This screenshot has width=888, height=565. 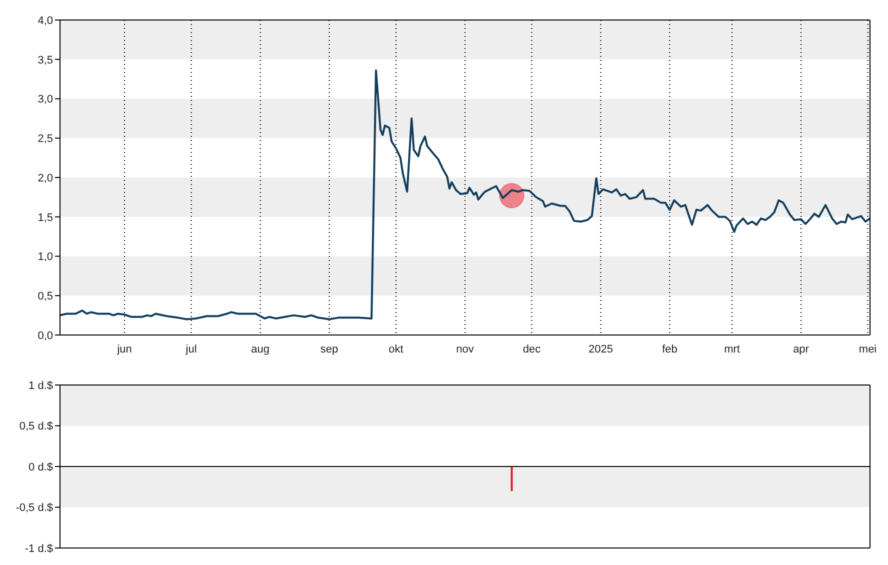 What do you see at coordinates (867, 349) in the screenshot?
I see `x-tick-label: mei` at bounding box center [867, 349].